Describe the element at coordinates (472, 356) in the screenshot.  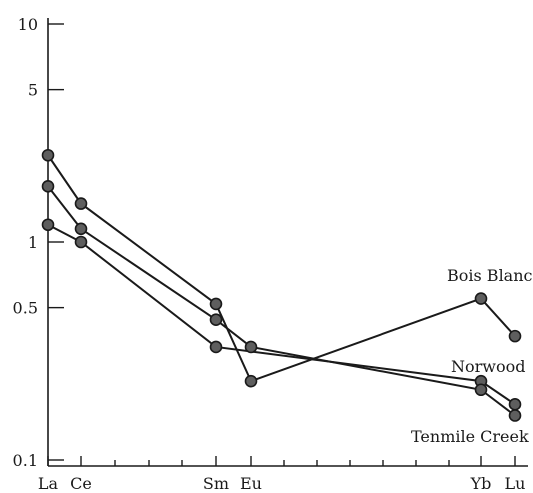
I see `series-labels: Bois Blanc Norwood Tenmile Creek` at that location.